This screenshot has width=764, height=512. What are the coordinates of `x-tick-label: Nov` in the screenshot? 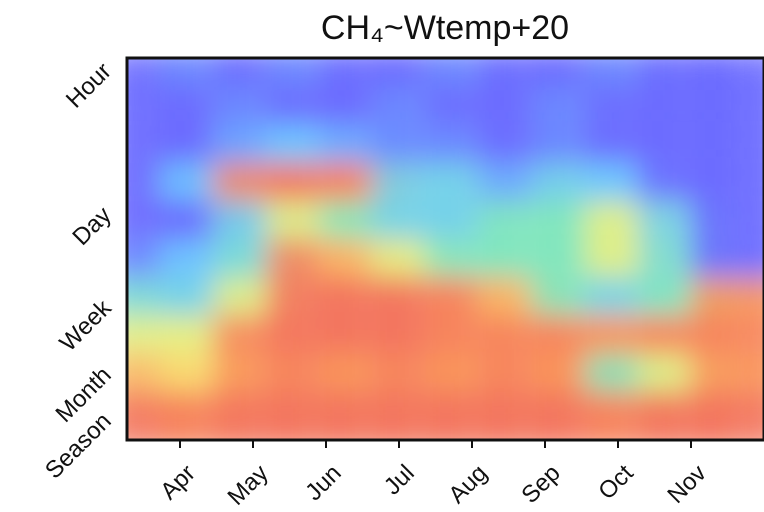 It's located at (686, 483).